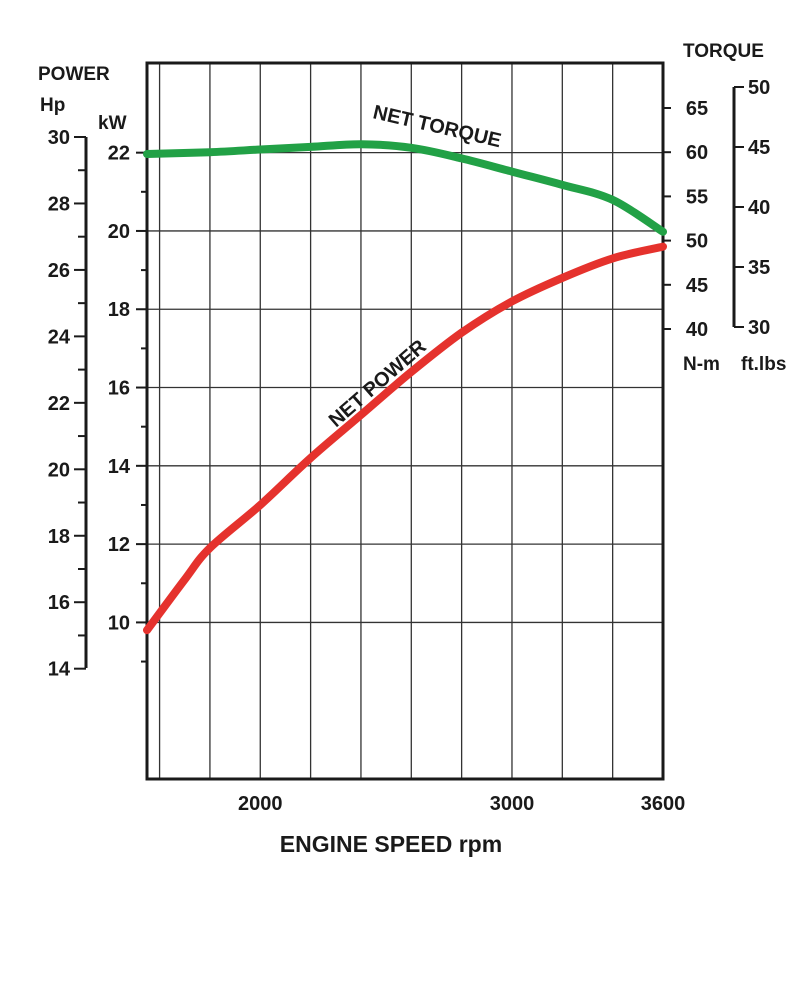 This screenshot has height=1003, width=800. Describe the element at coordinates (119, 232) in the screenshot. I see `kw-tick-label: 20` at that location.